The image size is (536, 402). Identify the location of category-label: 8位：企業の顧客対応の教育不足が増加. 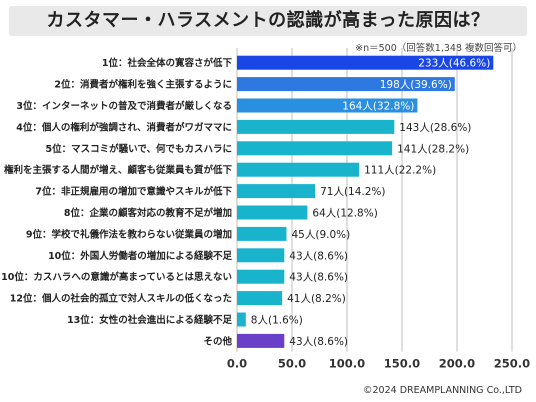
(148, 213).